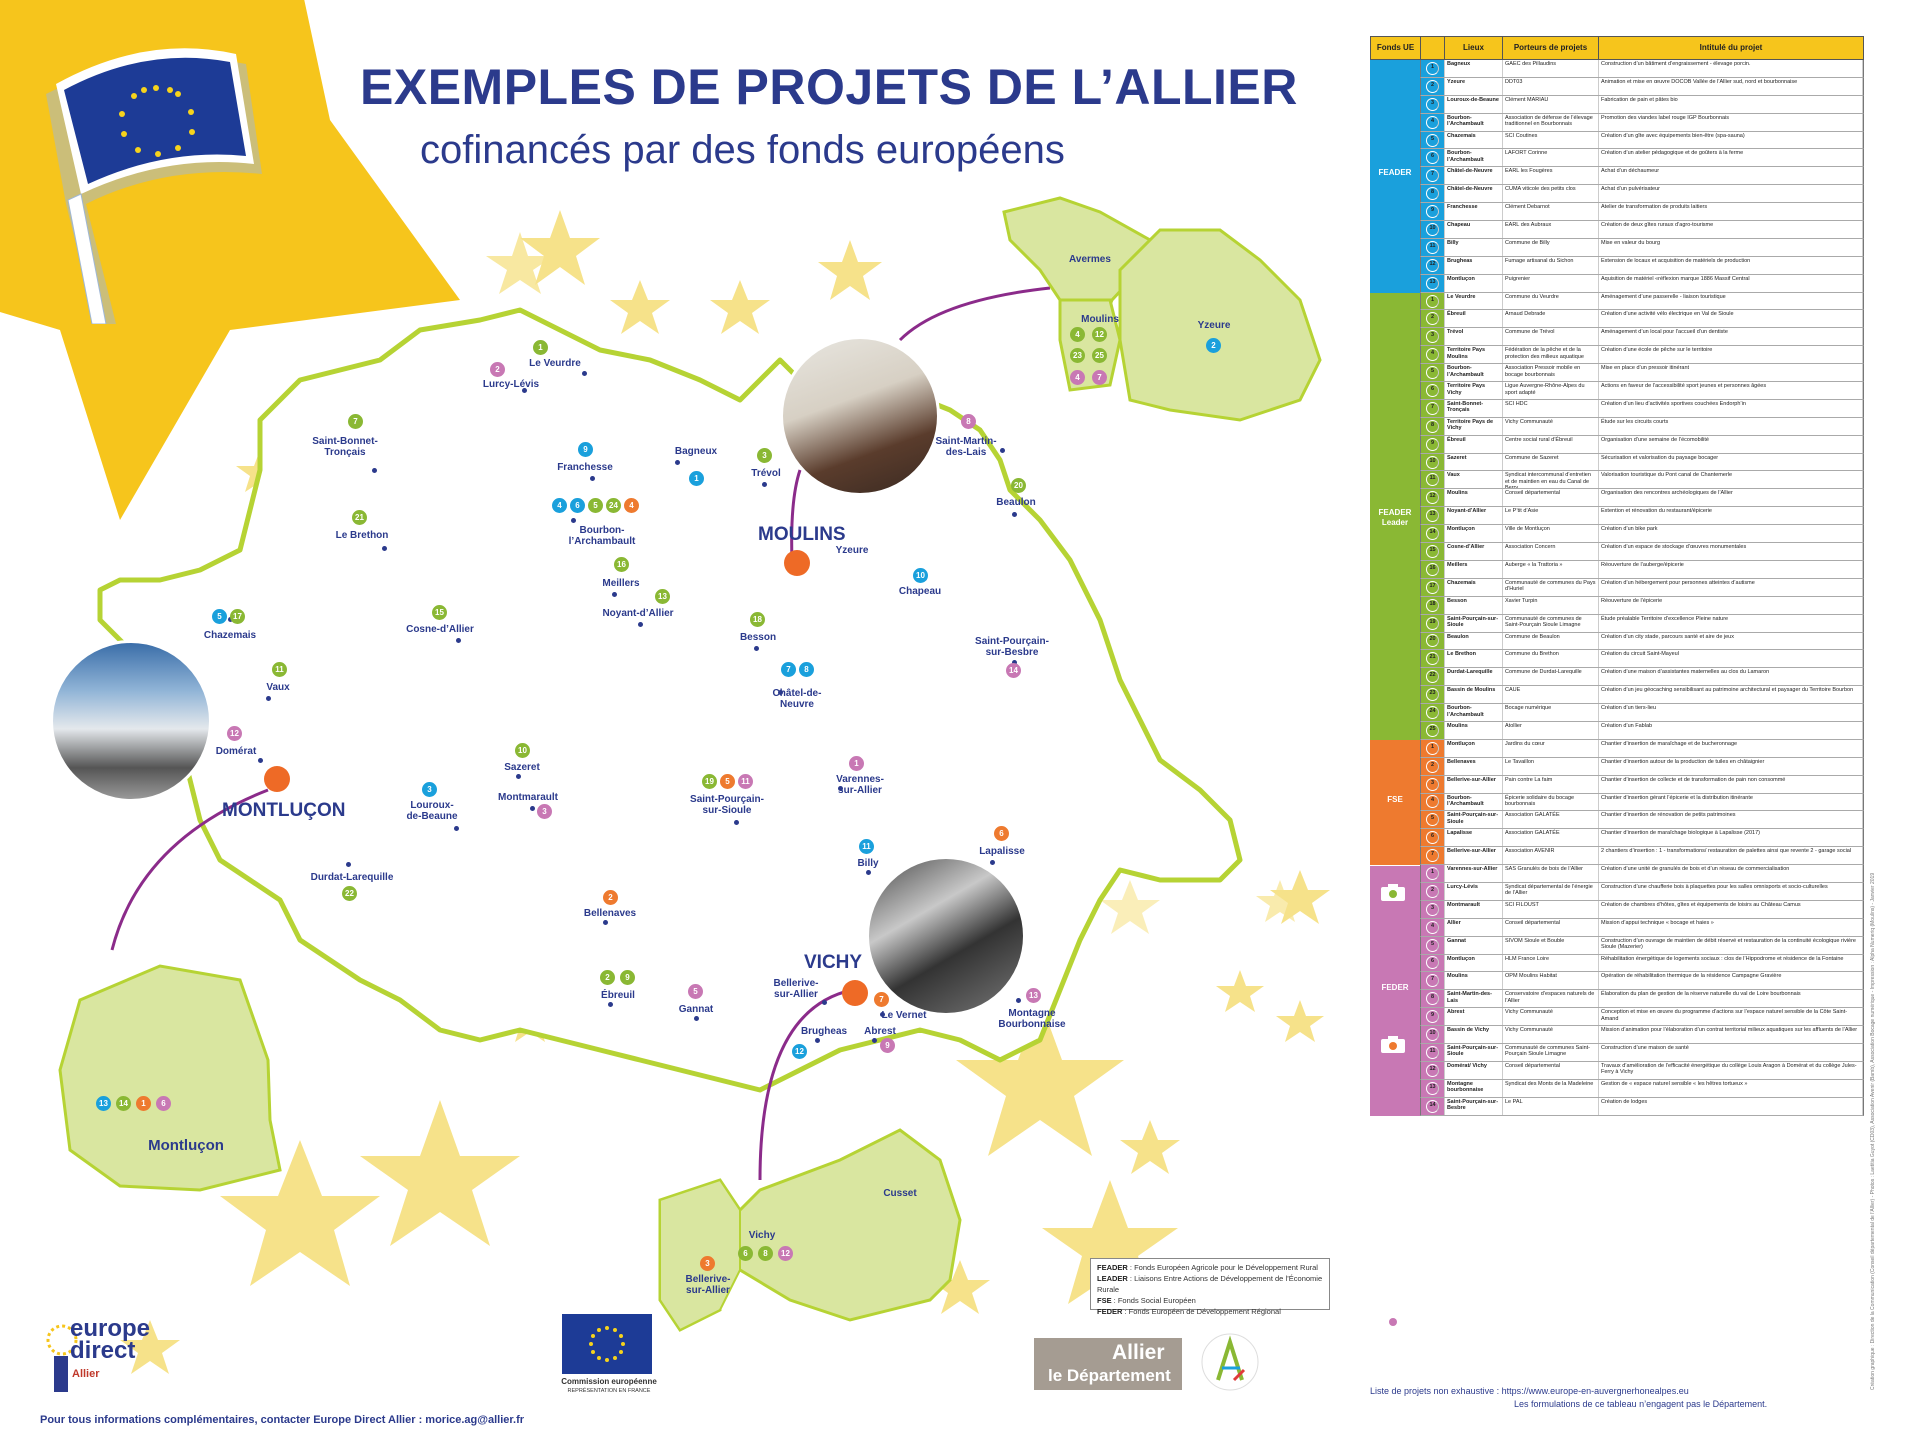  What do you see at coordinates (1033, 995) in the screenshot?
I see `marker-feder-13: 13` at bounding box center [1033, 995].